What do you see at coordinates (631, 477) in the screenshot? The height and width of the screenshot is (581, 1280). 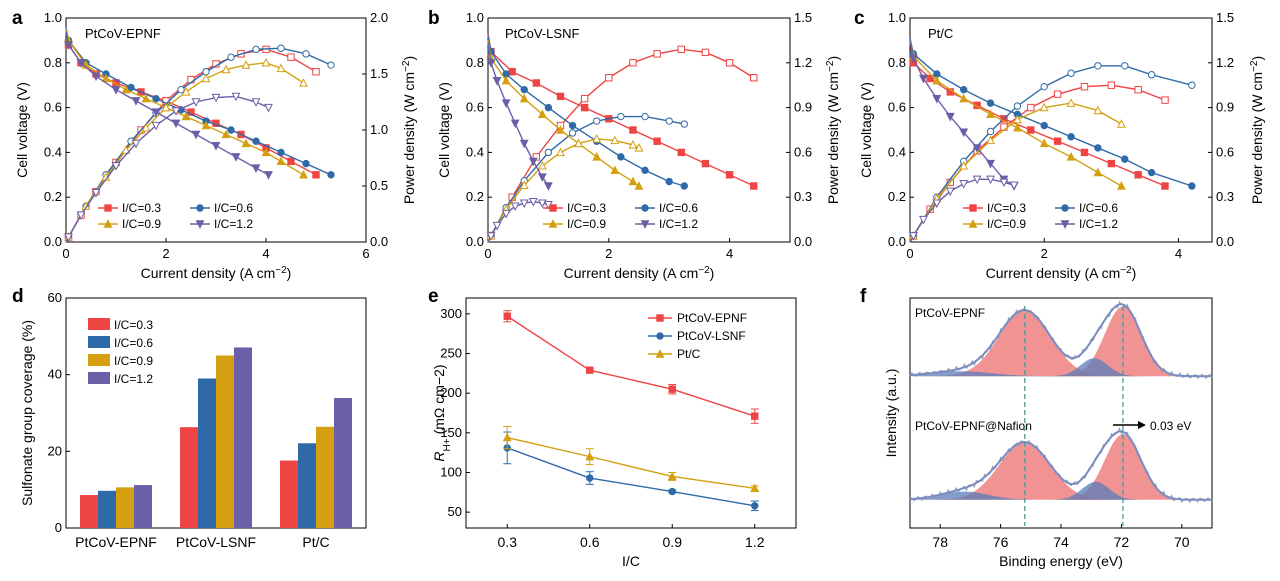 I see `resistance-line-s06` at bounding box center [631, 477].